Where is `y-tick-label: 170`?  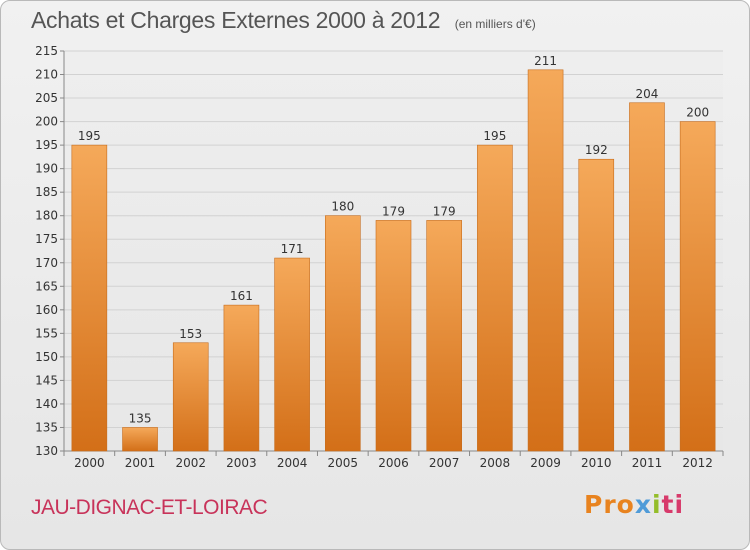 y-tick-label: 170 is located at coordinates (46, 263).